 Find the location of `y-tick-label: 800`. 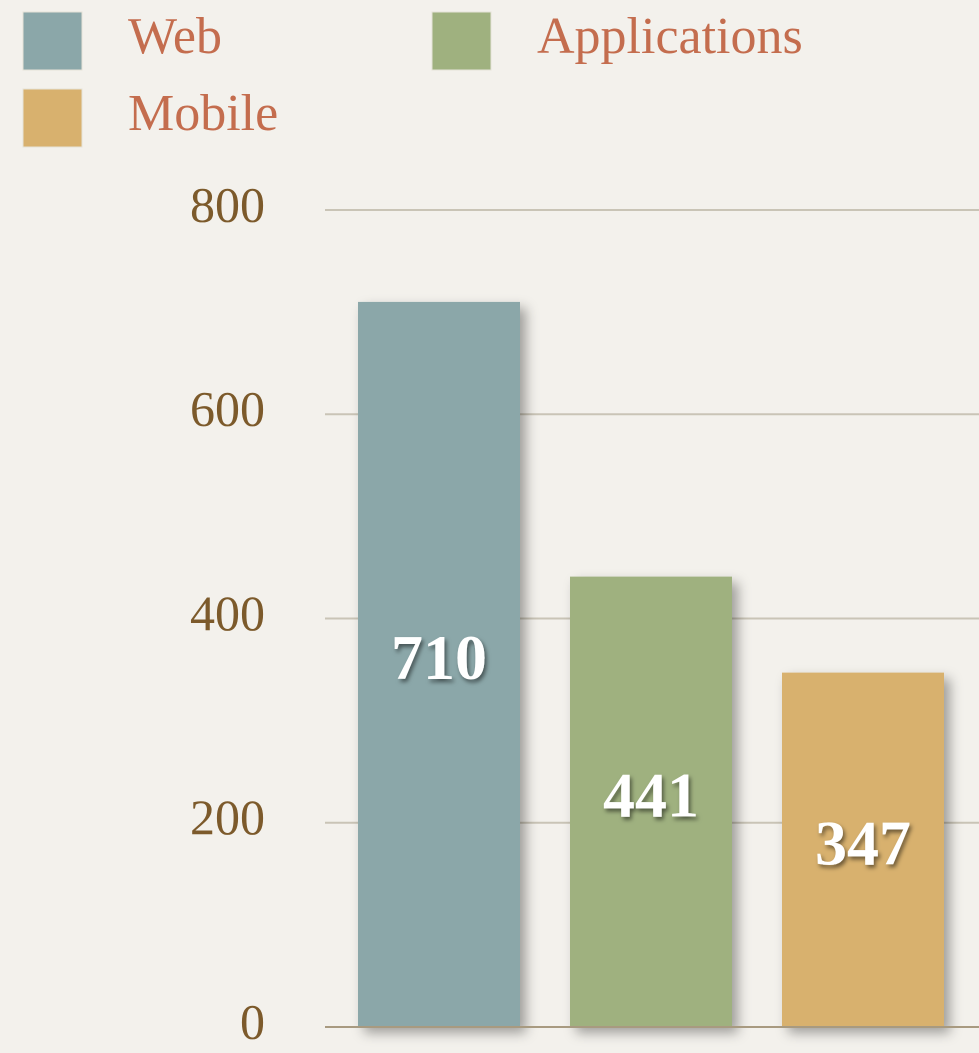

y-tick-label: 800 is located at coordinates (227, 204).